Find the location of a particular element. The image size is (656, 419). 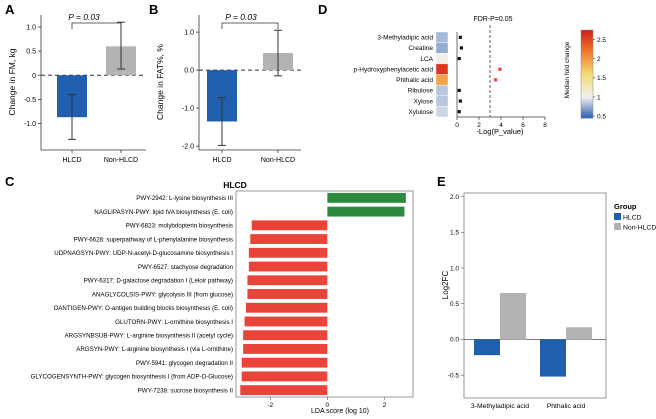

x-tick-label: -2 is located at coordinates (270, 405).